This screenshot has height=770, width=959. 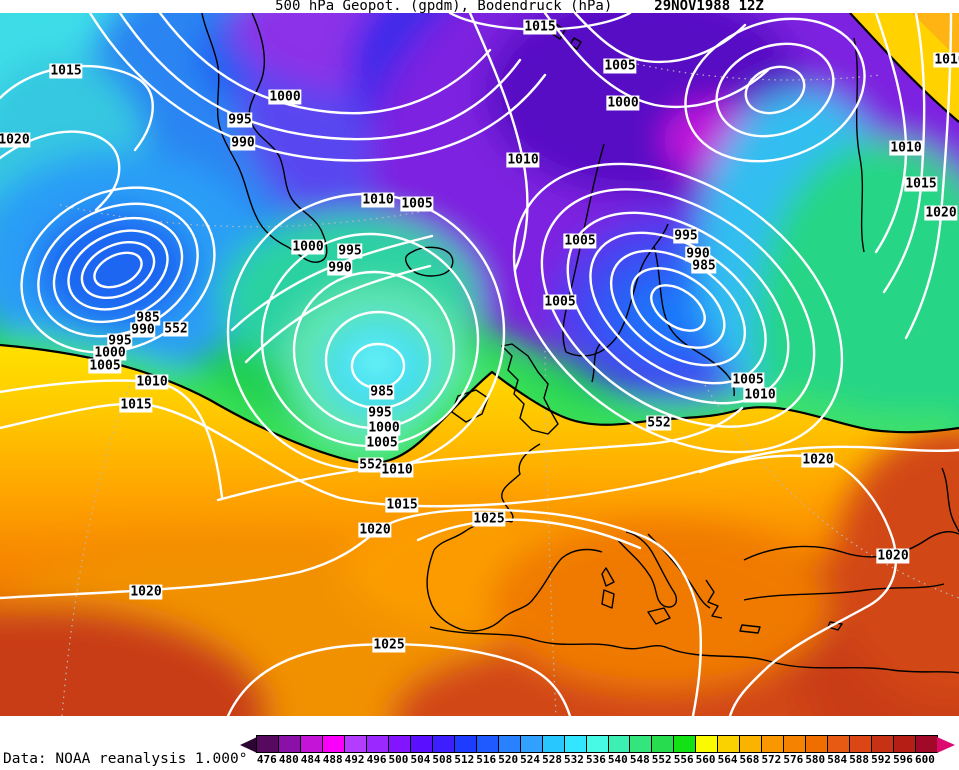 I want to click on colorbar-tick: 576, so click(x=793, y=759).